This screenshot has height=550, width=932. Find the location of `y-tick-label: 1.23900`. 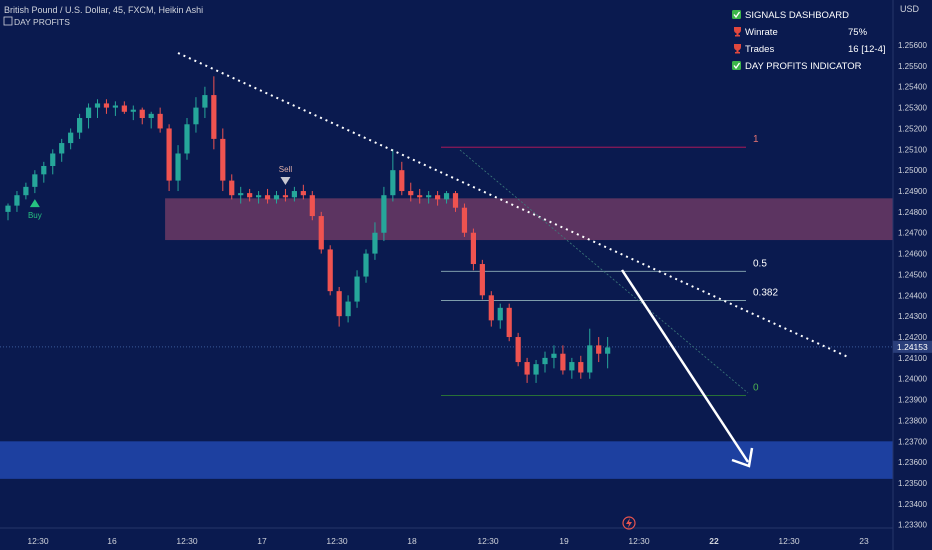

y-tick-label: 1.23900 is located at coordinates (912, 400).